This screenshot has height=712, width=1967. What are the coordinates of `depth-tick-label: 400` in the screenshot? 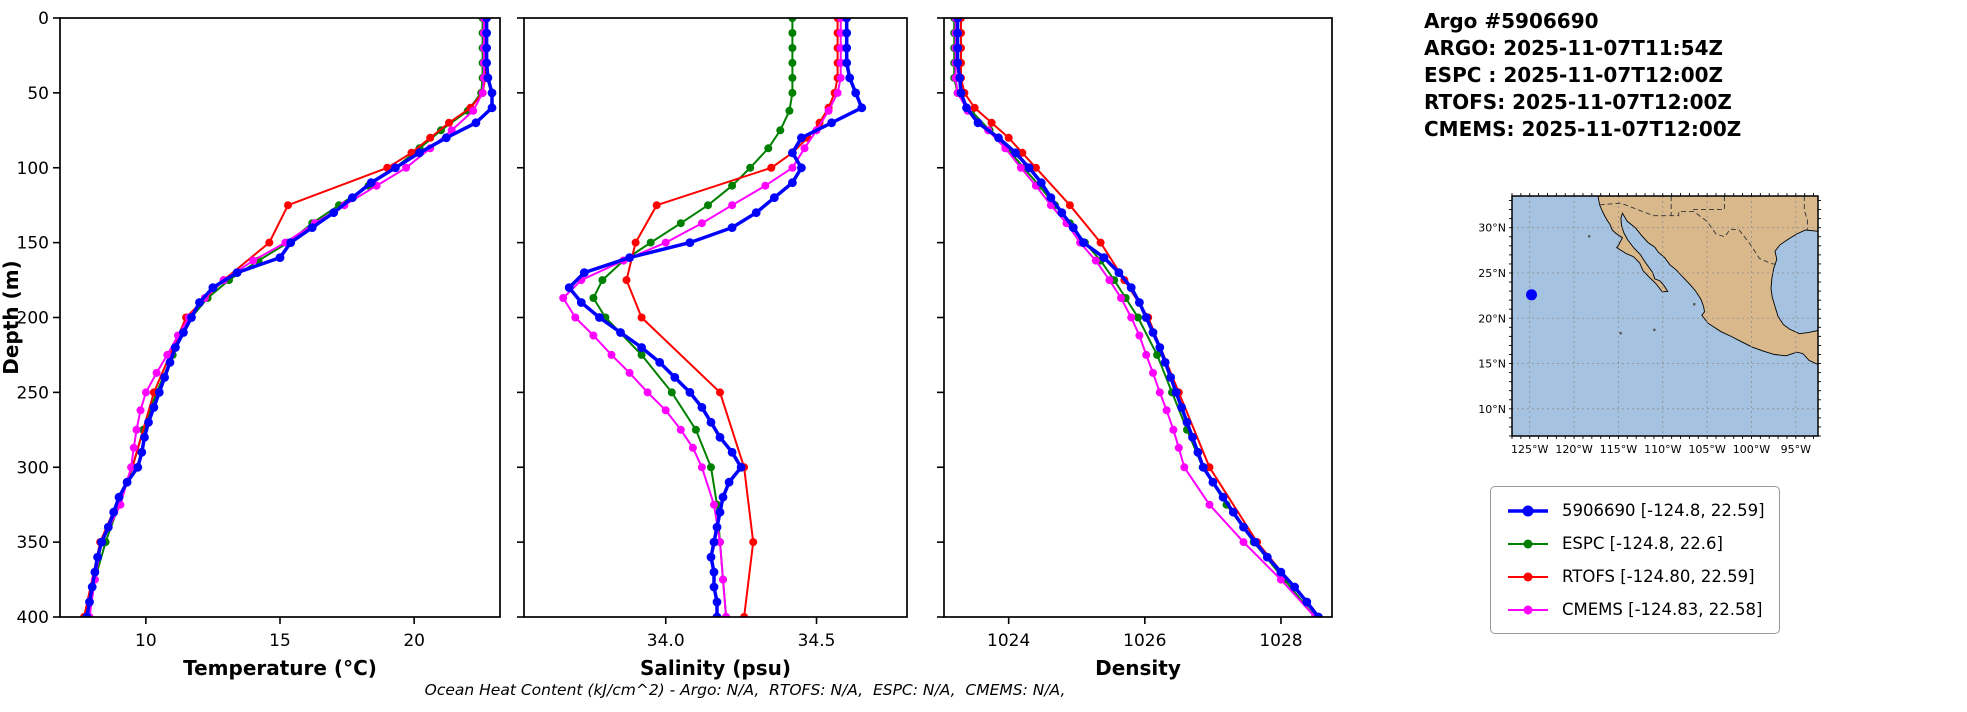 It's located at (33, 618).